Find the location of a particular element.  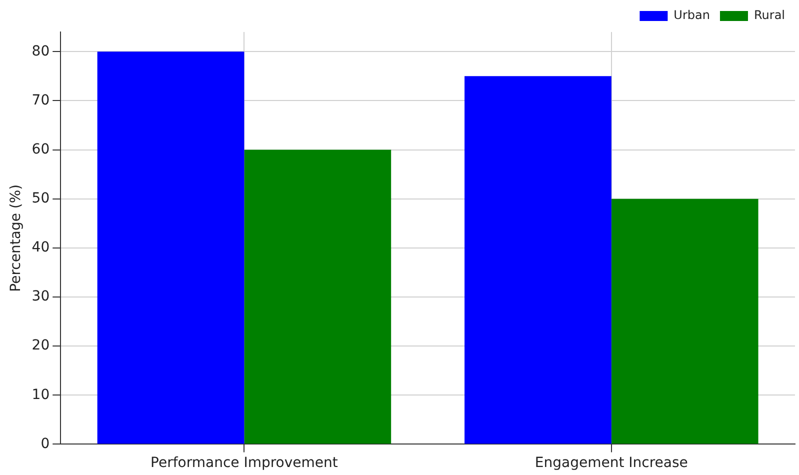

y-axis-title: Percentage (%) is located at coordinates (16, 238).